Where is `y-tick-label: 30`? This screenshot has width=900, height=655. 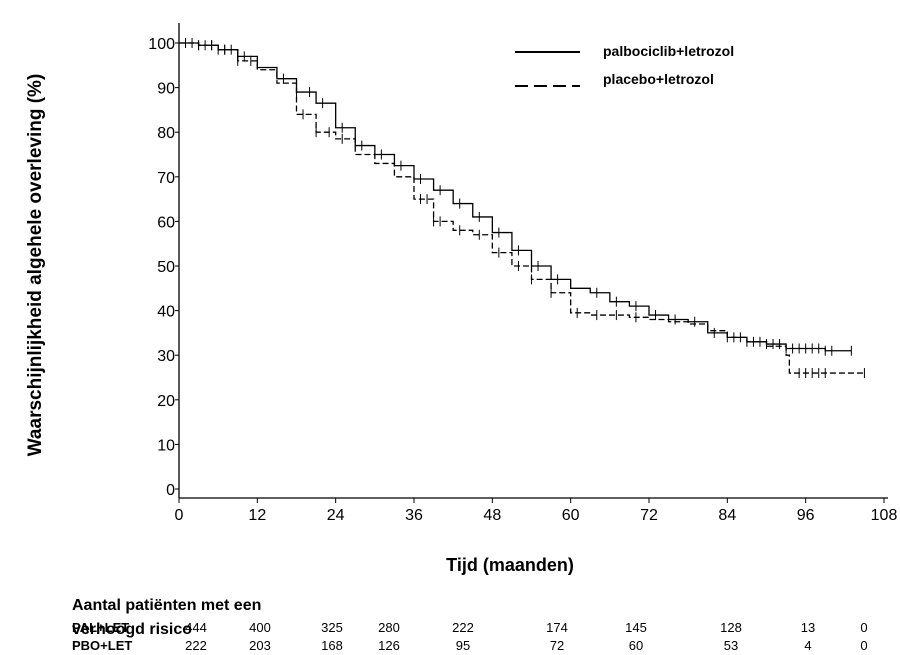 y-tick-label: 30 is located at coordinates (166, 356).